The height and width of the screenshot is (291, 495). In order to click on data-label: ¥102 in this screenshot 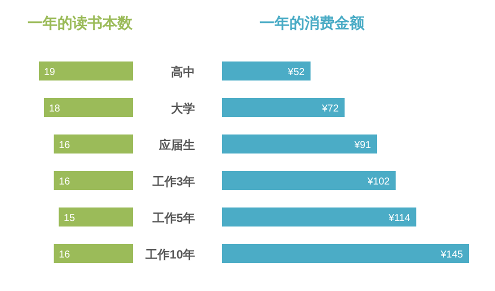, I will do `click(378, 182)`.